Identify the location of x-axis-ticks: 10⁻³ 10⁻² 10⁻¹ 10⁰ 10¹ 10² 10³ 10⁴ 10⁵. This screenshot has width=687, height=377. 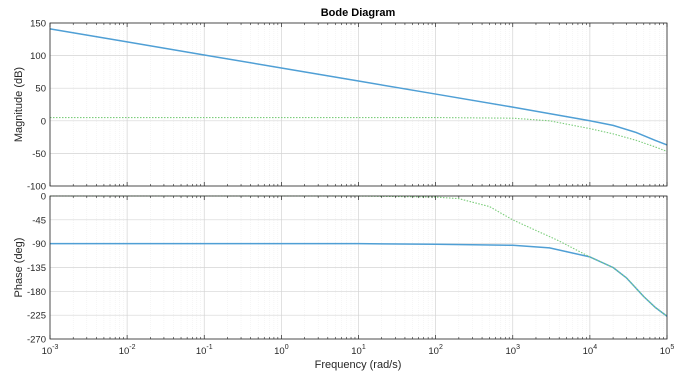
(358, 350).